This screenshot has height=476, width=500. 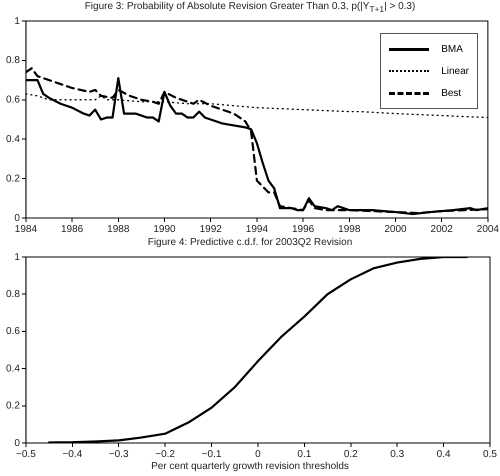 What do you see at coordinates (303, 229) in the screenshot?
I see `x-tick-label: 1996` at bounding box center [303, 229].